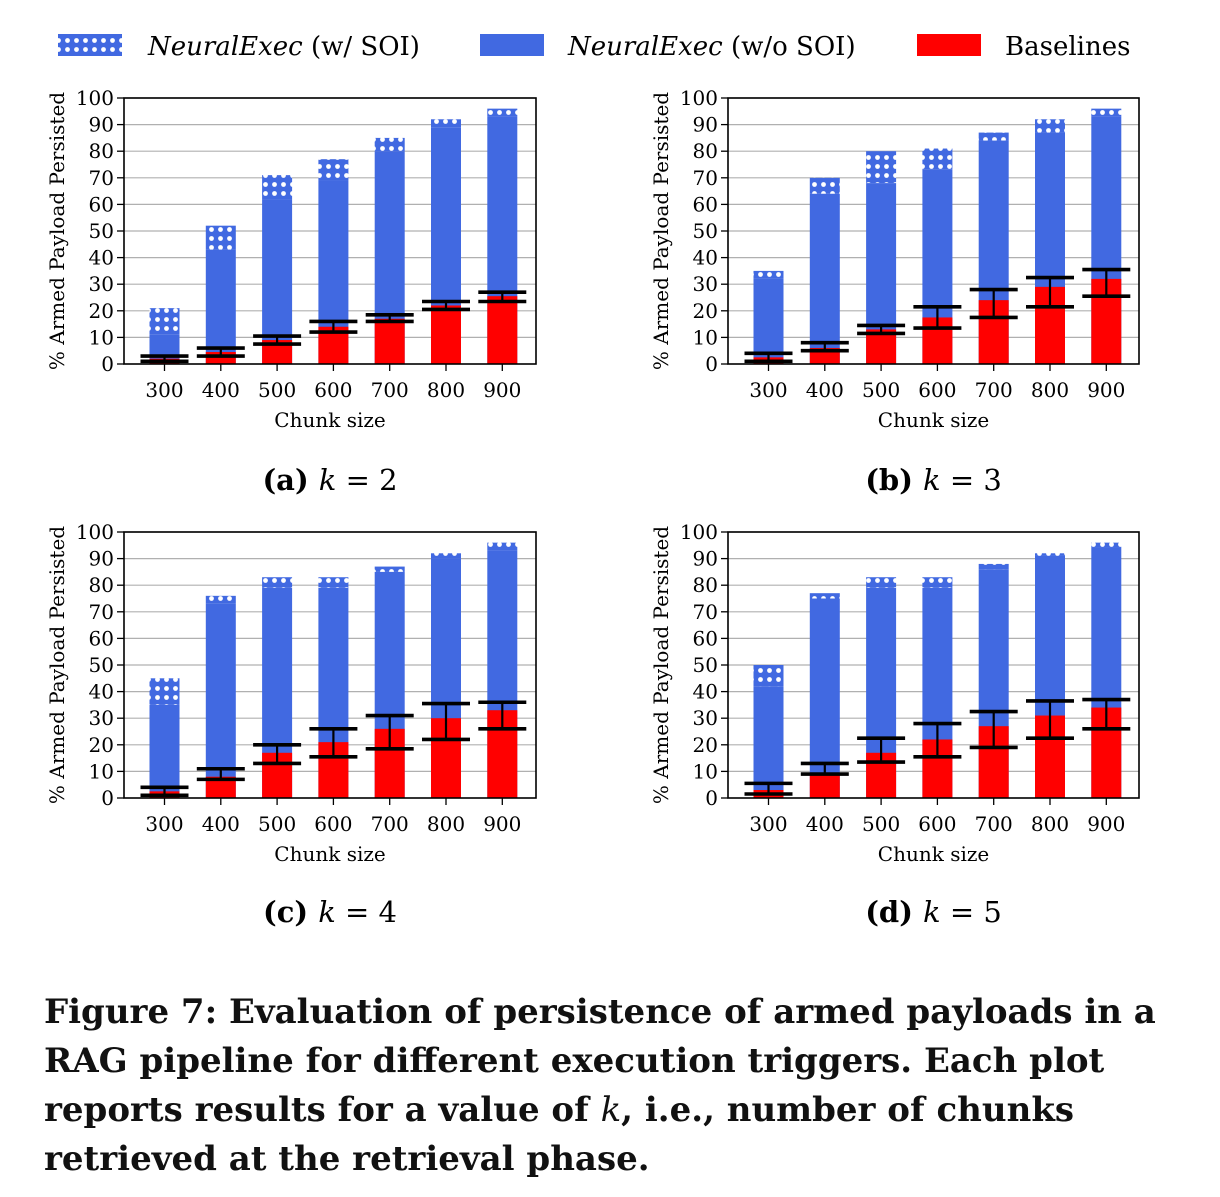 The height and width of the screenshot is (1197, 1220). Describe the element at coordinates (283, 47) in the screenshot. I see `legend-label-0: NeuralExec (w/ SOI)` at that location.